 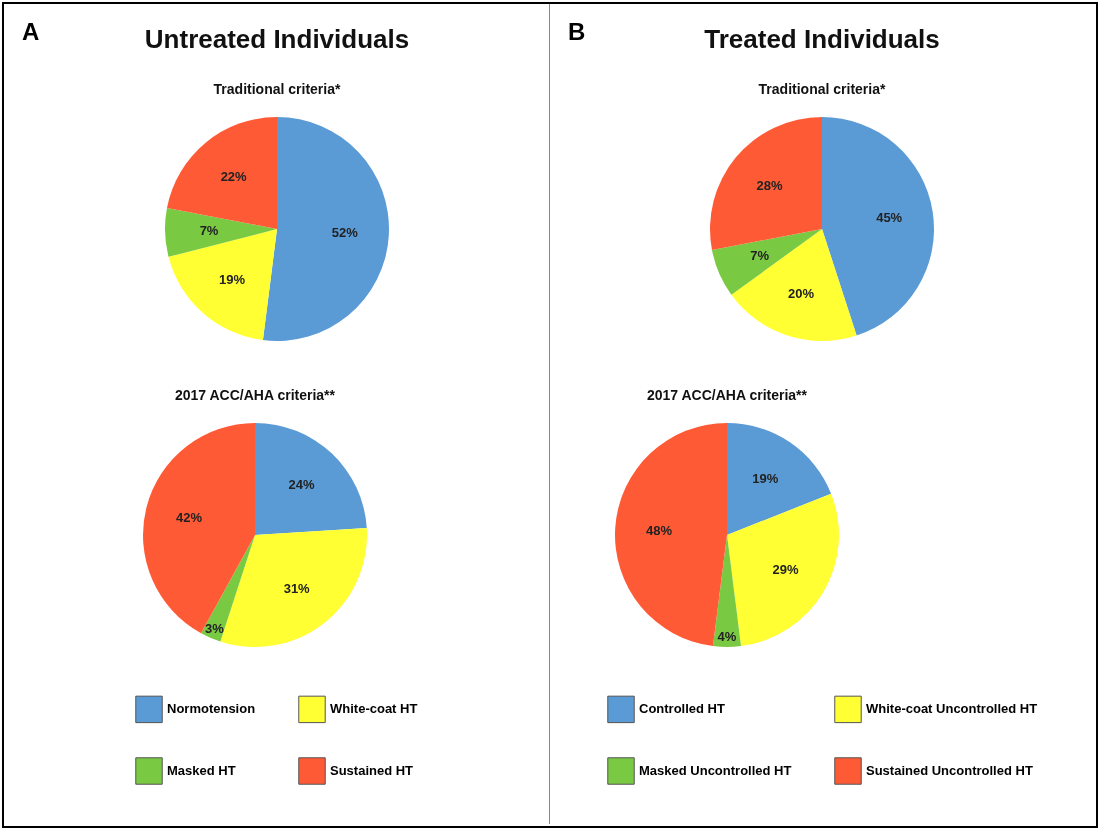 What do you see at coordinates (714, 770) in the screenshot?
I see `legend-label: Masked Uncontrolled HT` at bounding box center [714, 770].